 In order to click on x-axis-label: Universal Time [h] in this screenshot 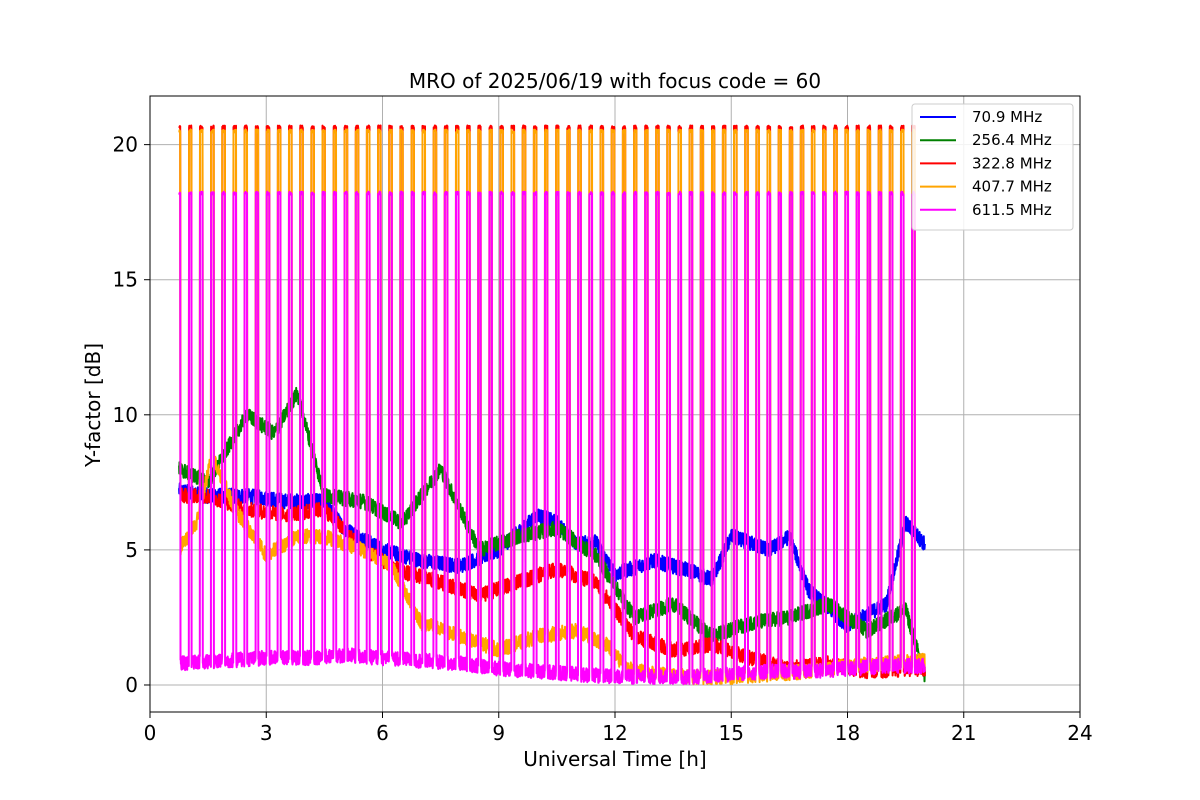, I will do `click(614, 759)`.